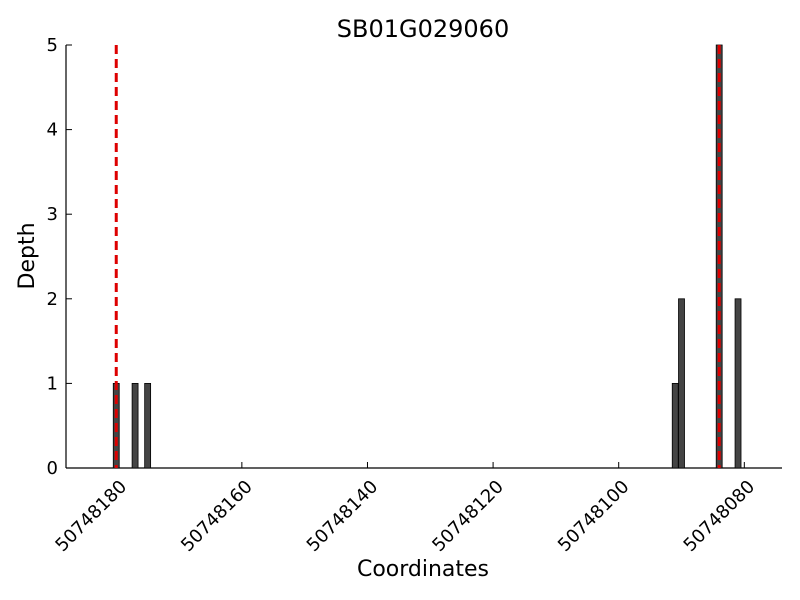  I want to click on x-tick-label: 50748140, so click(343, 516).